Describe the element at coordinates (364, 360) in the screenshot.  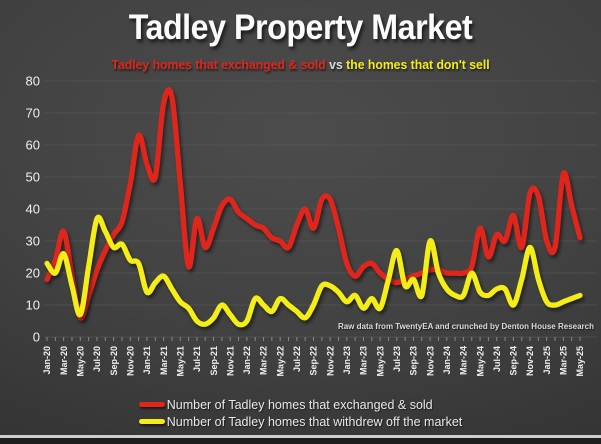
I see `x-axis-label: Mar-23` at that location.